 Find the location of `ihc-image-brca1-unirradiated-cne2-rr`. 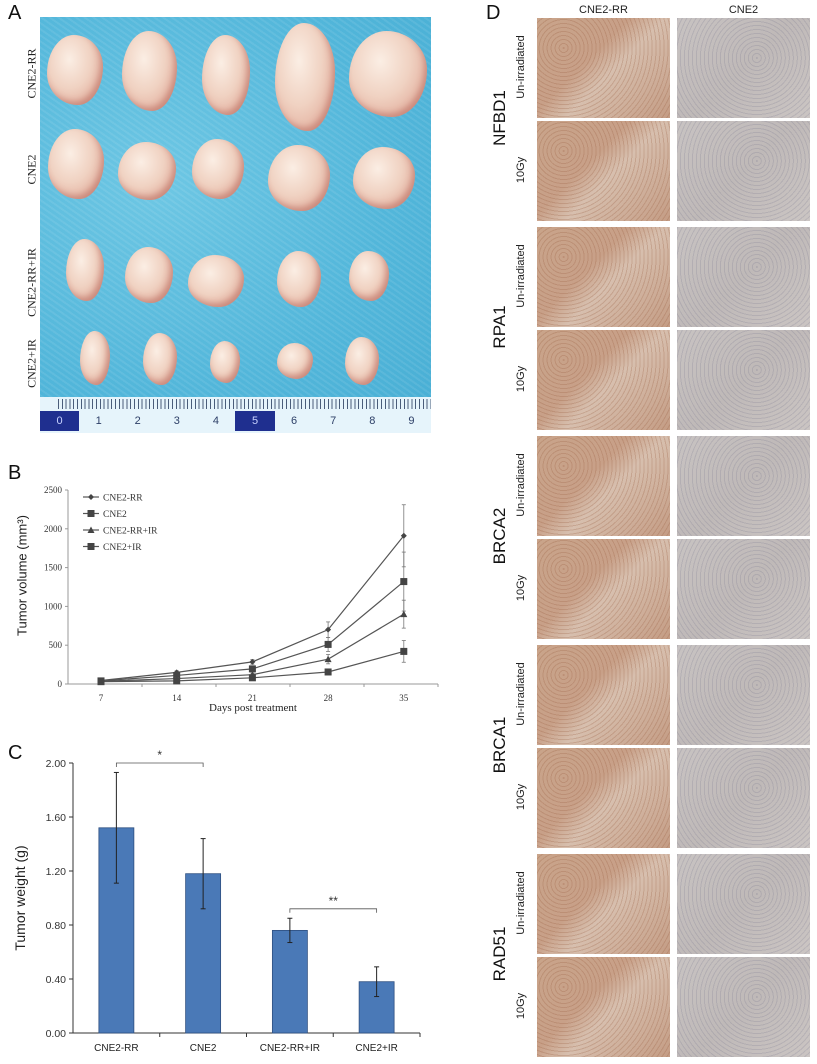

ihc-image-brca1-unirradiated-cne2-rr is located at coordinates (603, 695).